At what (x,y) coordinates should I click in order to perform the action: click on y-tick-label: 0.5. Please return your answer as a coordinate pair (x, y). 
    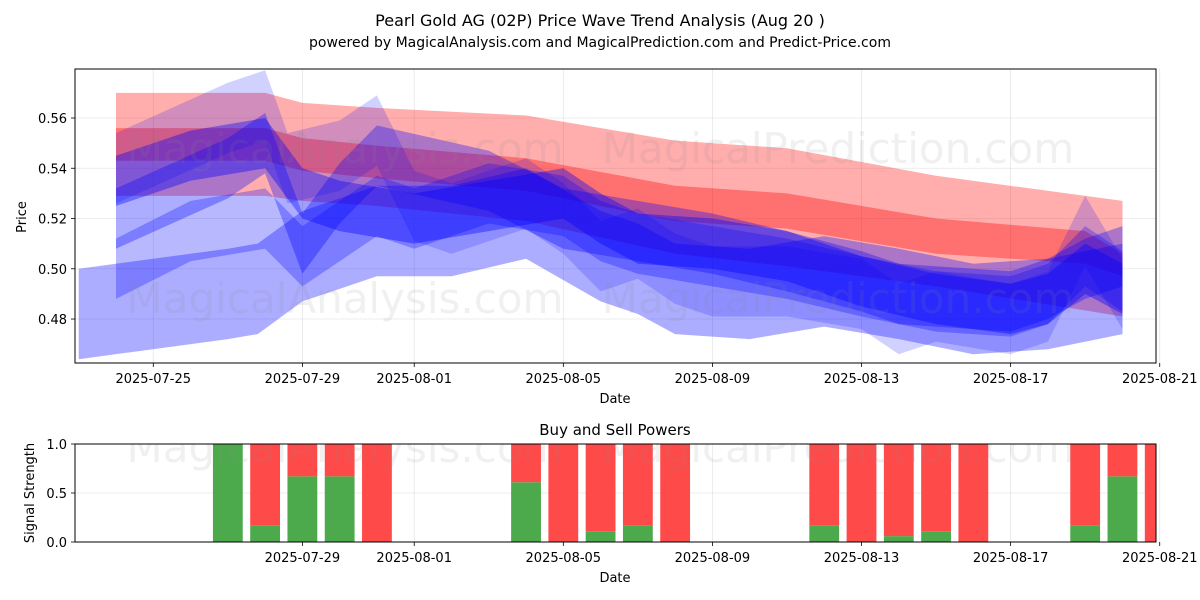
    Looking at the image, I should click on (56, 494).